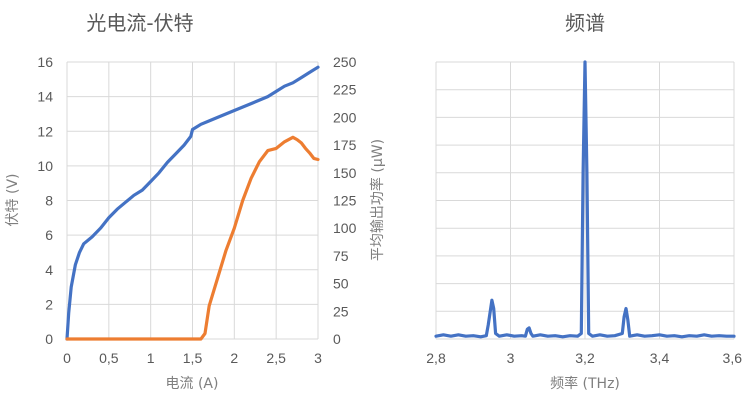  I want to click on y2-tick-label: 200, so click(345, 117).